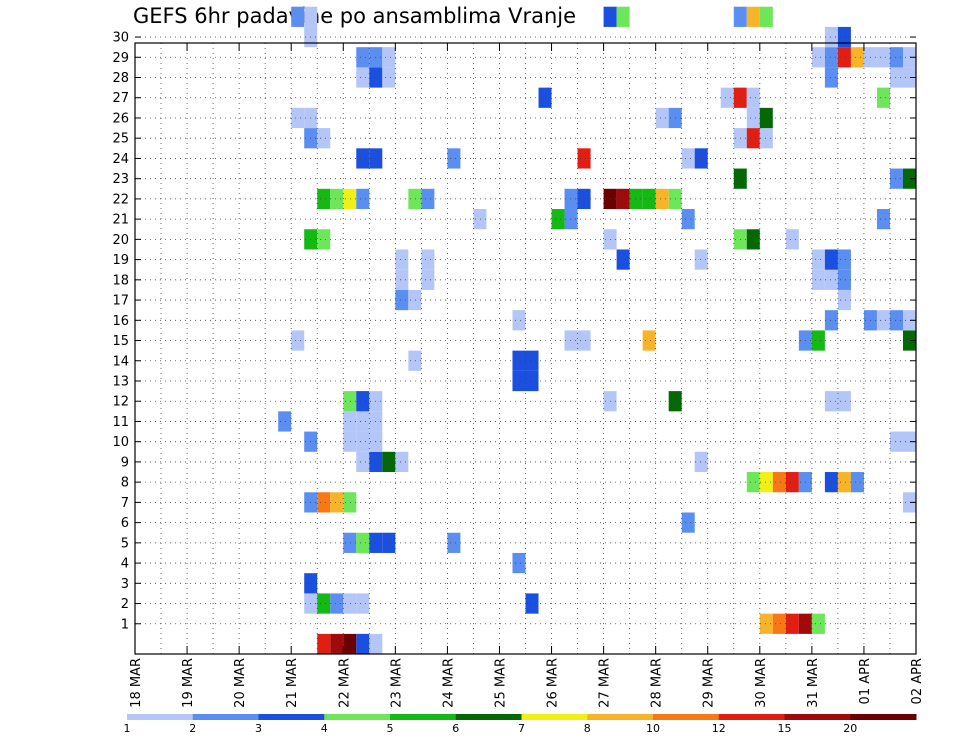 This screenshot has height=742, width=960. Describe the element at coordinates (125, 483) in the screenshot. I see `y-tick-label: 8` at that location.